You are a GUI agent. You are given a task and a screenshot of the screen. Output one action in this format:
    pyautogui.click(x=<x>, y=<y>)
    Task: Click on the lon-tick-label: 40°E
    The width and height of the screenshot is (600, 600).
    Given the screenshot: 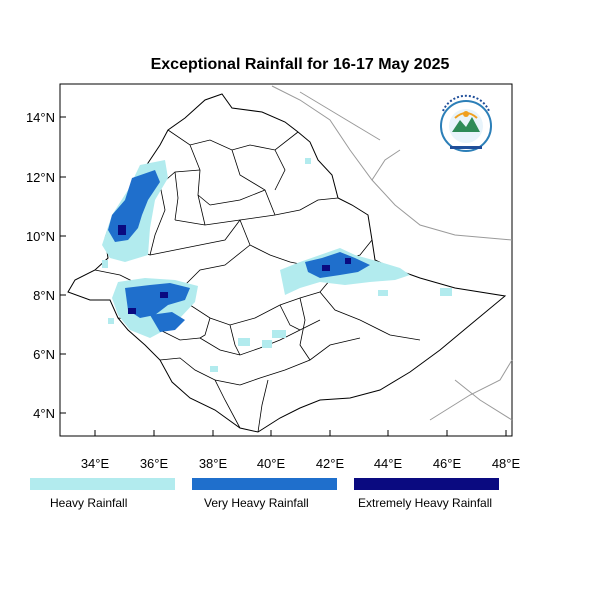 What is the action you would take?
    pyautogui.click(x=271, y=463)
    